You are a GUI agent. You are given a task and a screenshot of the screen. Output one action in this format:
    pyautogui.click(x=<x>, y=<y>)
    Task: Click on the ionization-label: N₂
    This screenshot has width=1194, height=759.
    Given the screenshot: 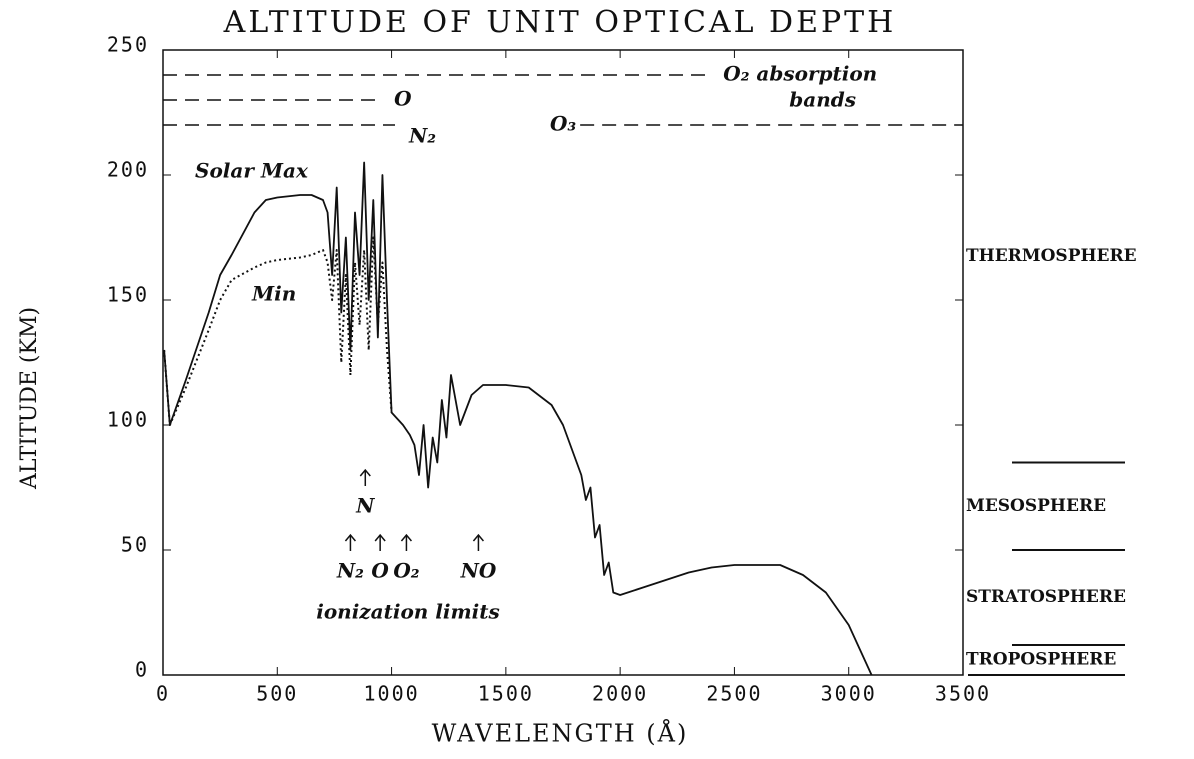 What is the action you would take?
    pyautogui.click(x=350, y=571)
    